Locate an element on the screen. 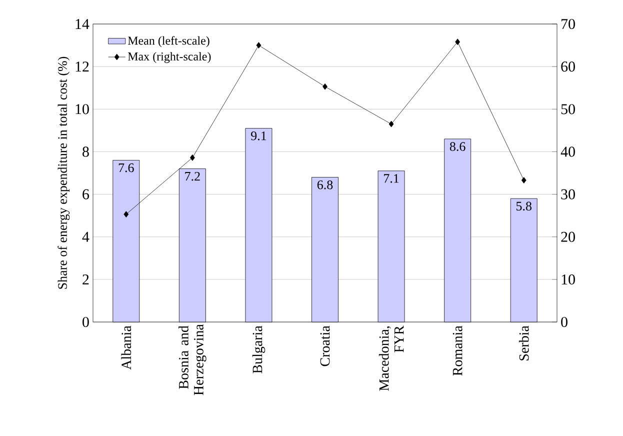  x-tick-label: Bosnia and Herzegovina is located at coordinates (192, 360).